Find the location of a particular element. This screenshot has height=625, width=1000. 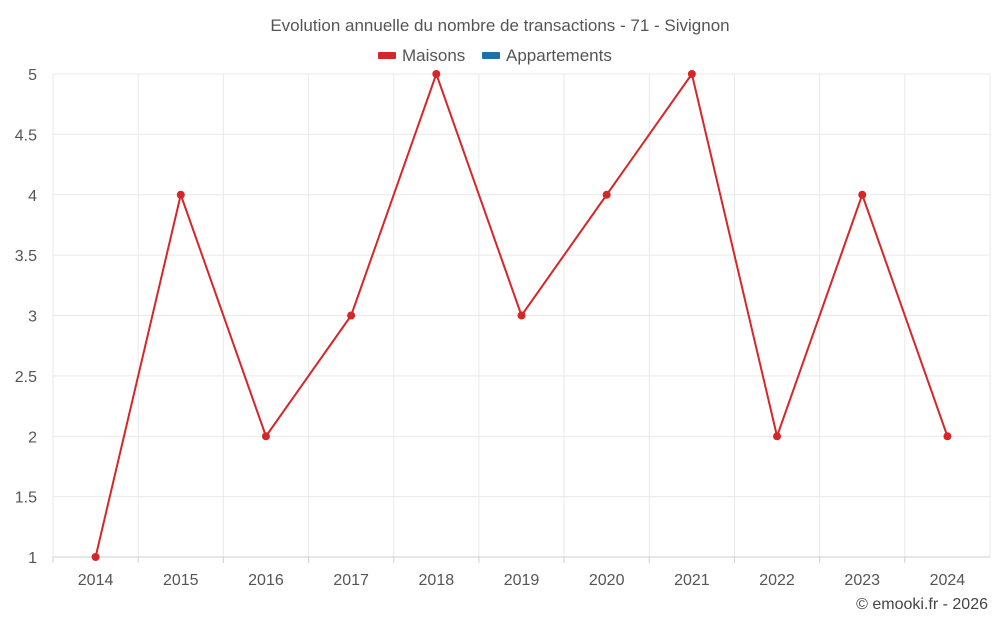

data-point-maisons-2019 is located at coordinates (521, 315).